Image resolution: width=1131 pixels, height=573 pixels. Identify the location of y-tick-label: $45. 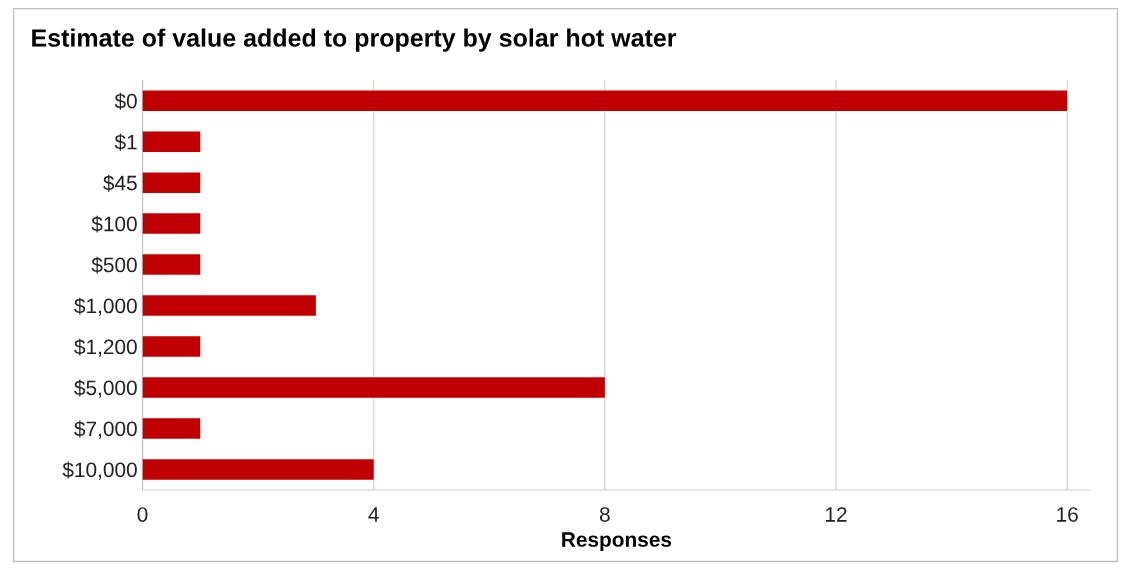
(120, 183).